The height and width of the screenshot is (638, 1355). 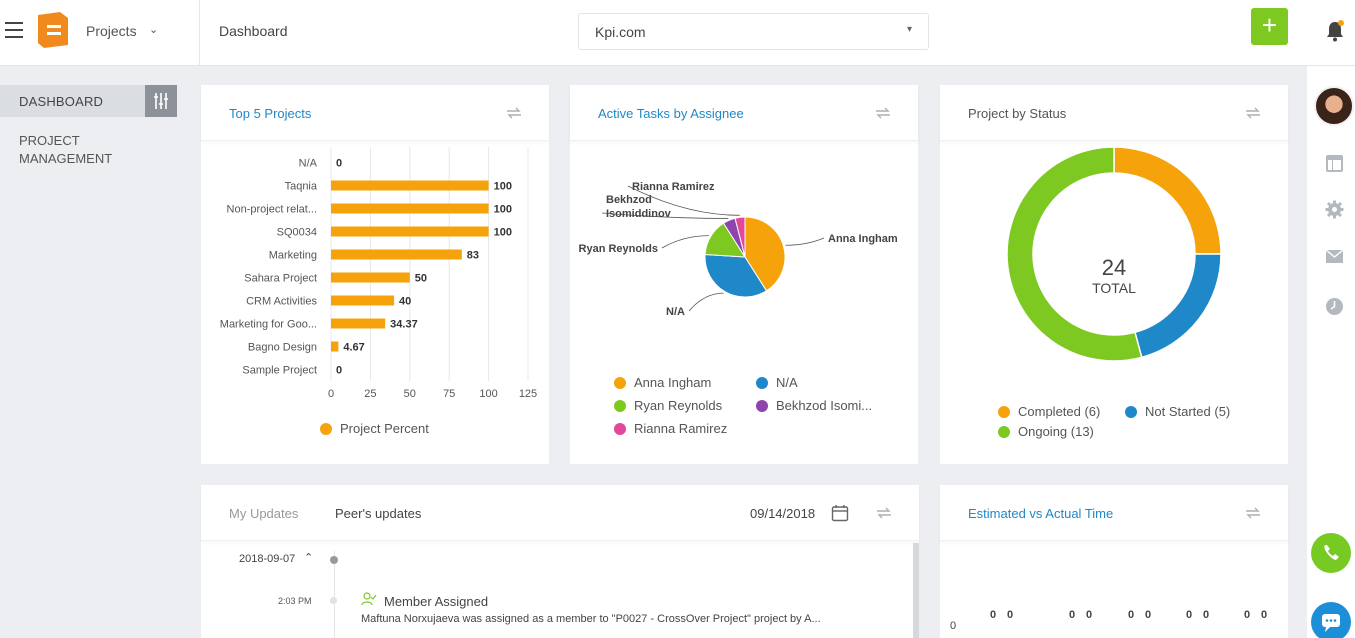 What do you see at coordinates (267, 559) in the screenshot?
I see `timeline-date: 2018-09-07` at bounding box center [267, 559].